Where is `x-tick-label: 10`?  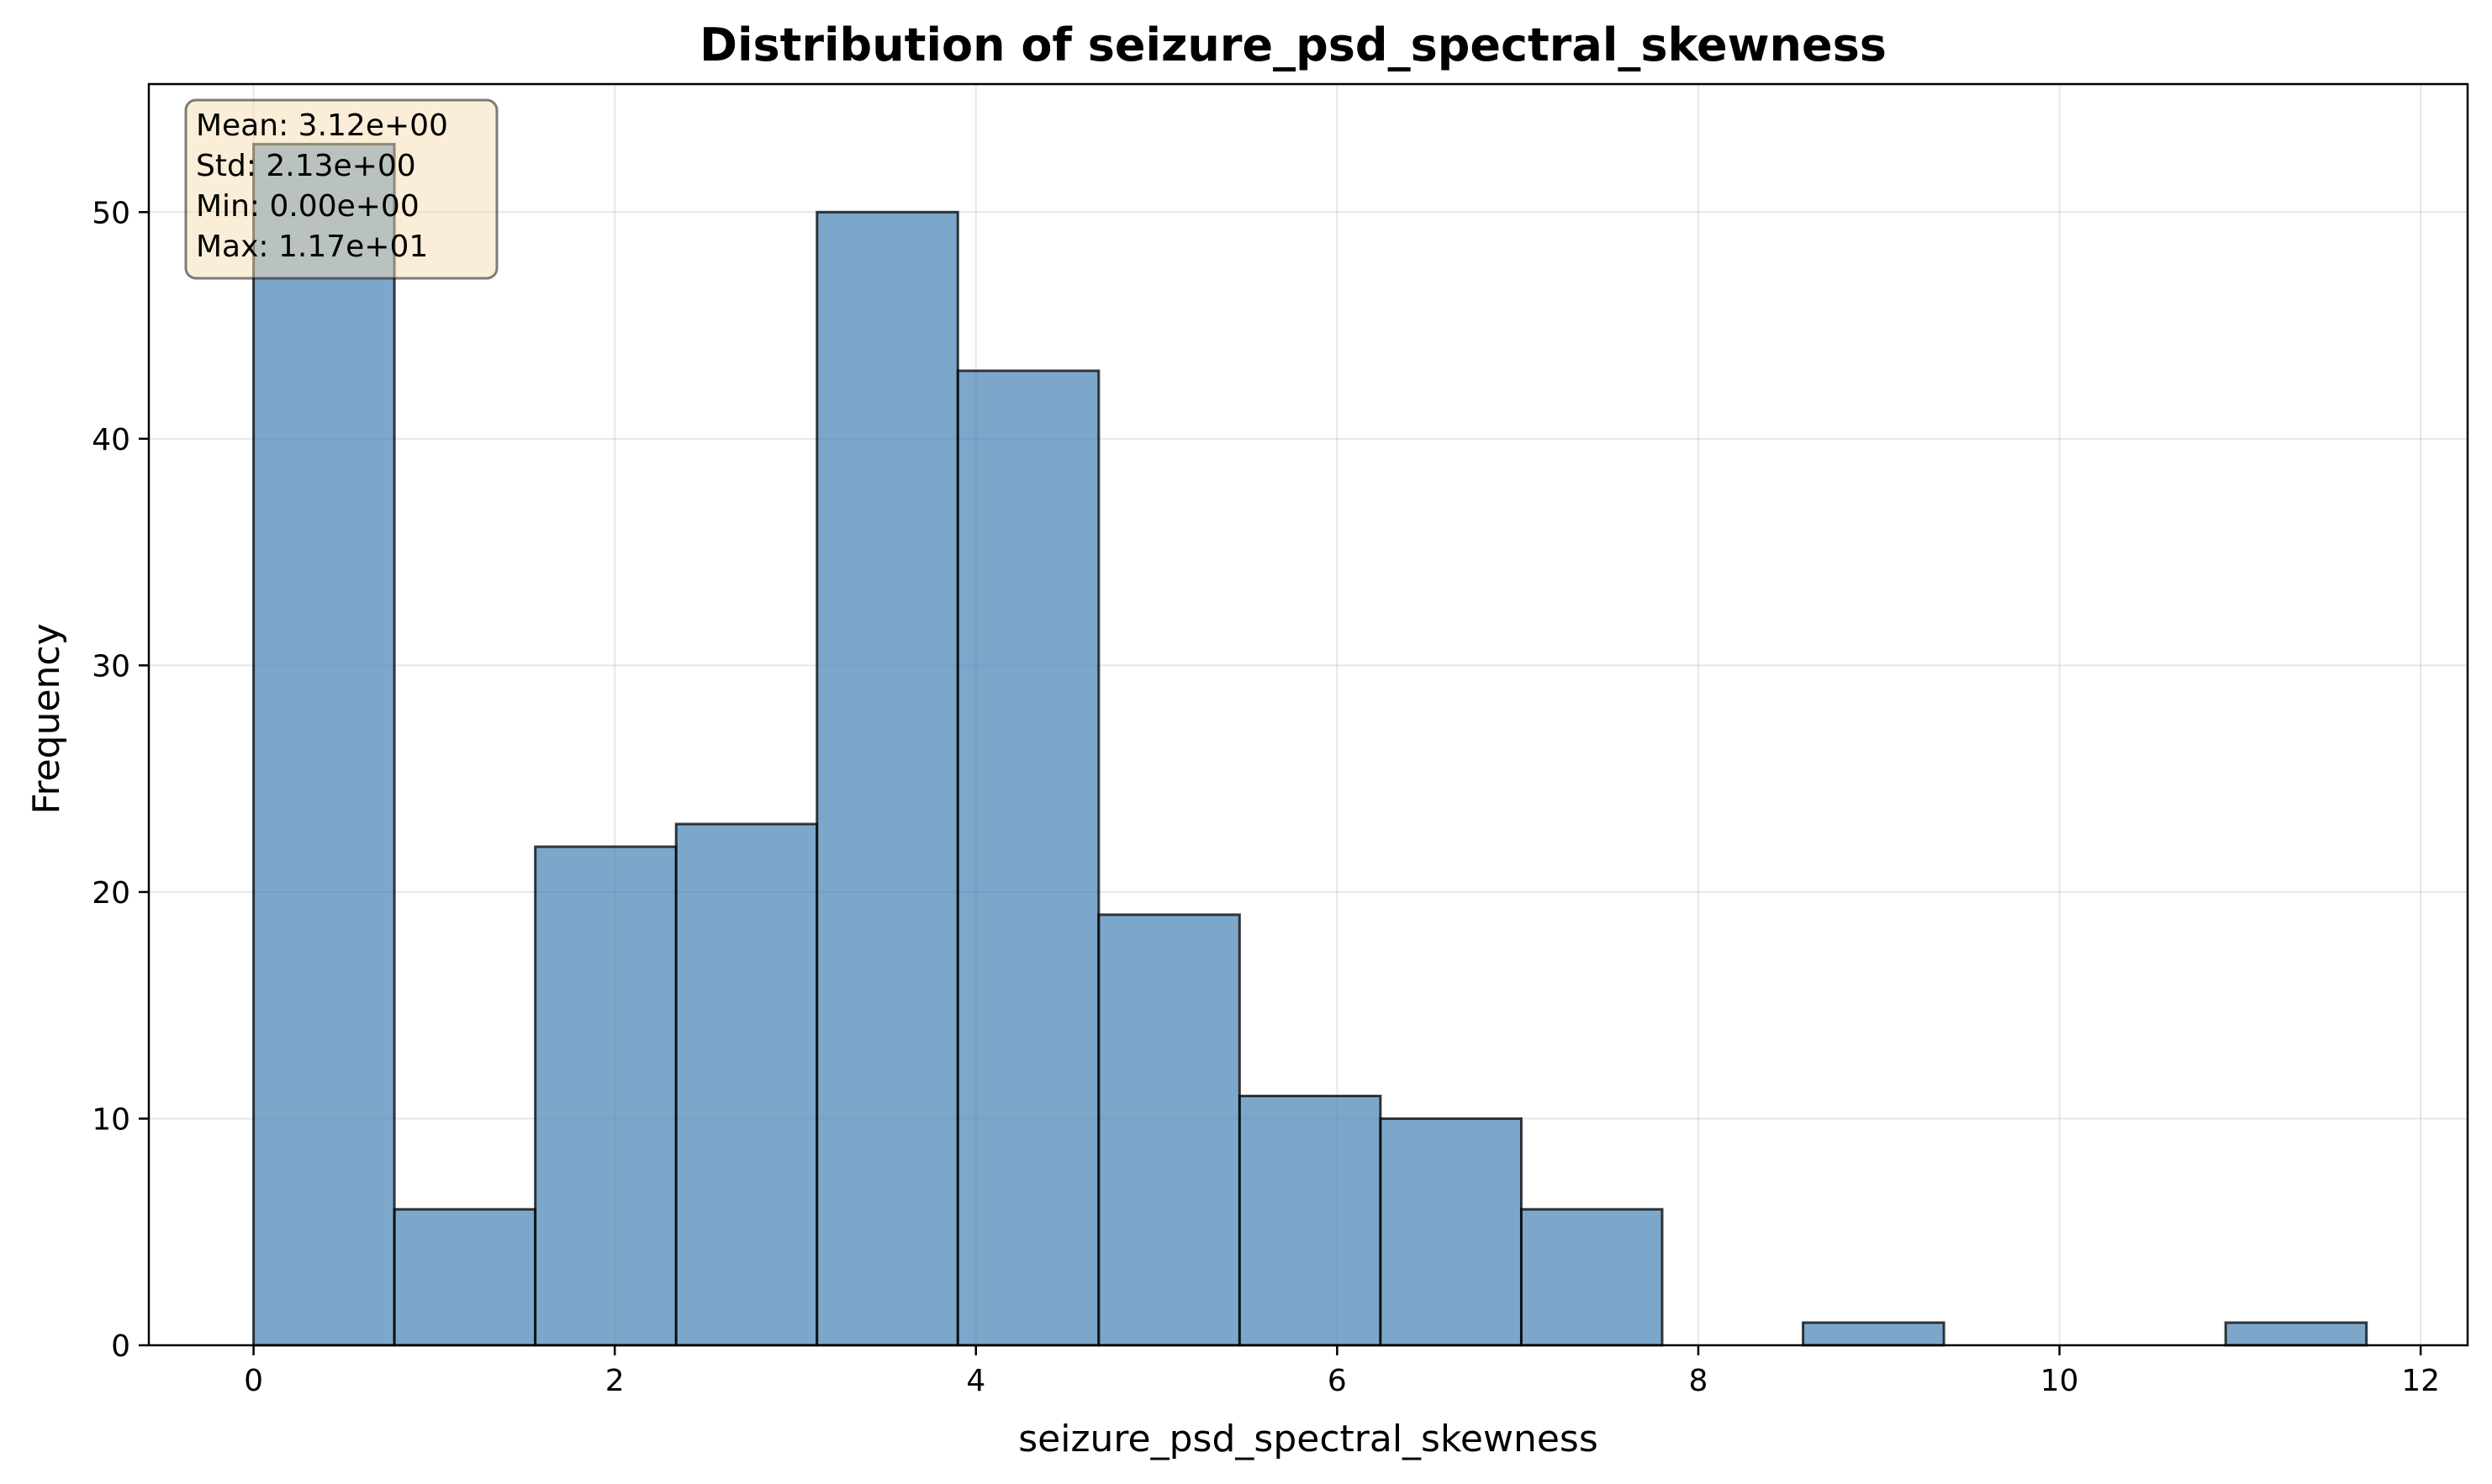 x-tick-label: 10 is located at coordinates (2060, 1381).